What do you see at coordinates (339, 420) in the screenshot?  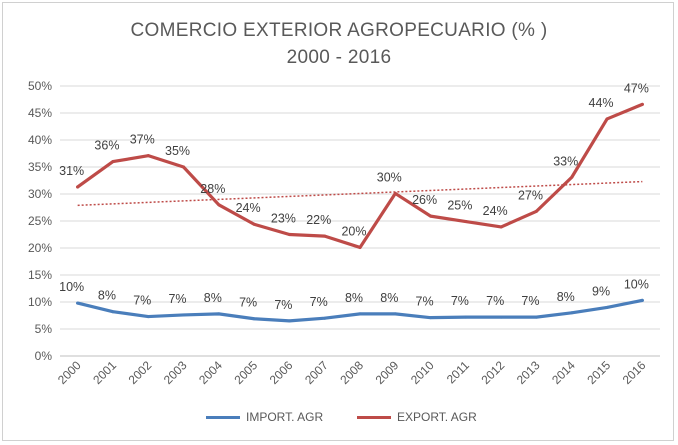 I see `legend: IMPORT. AGR EXPORT. AGR` at bounding box center [339, 420].